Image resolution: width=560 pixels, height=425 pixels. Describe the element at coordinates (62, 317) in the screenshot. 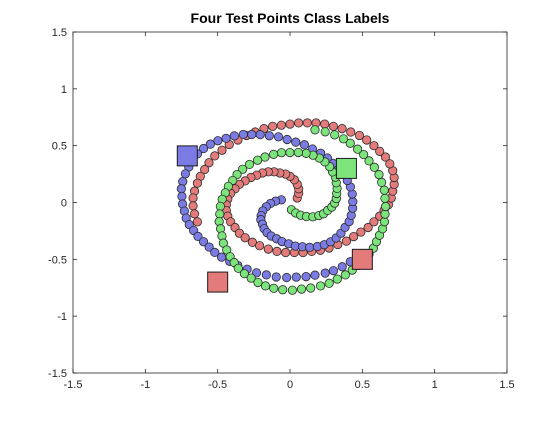

I see `y-tick-label: -1` at that location.